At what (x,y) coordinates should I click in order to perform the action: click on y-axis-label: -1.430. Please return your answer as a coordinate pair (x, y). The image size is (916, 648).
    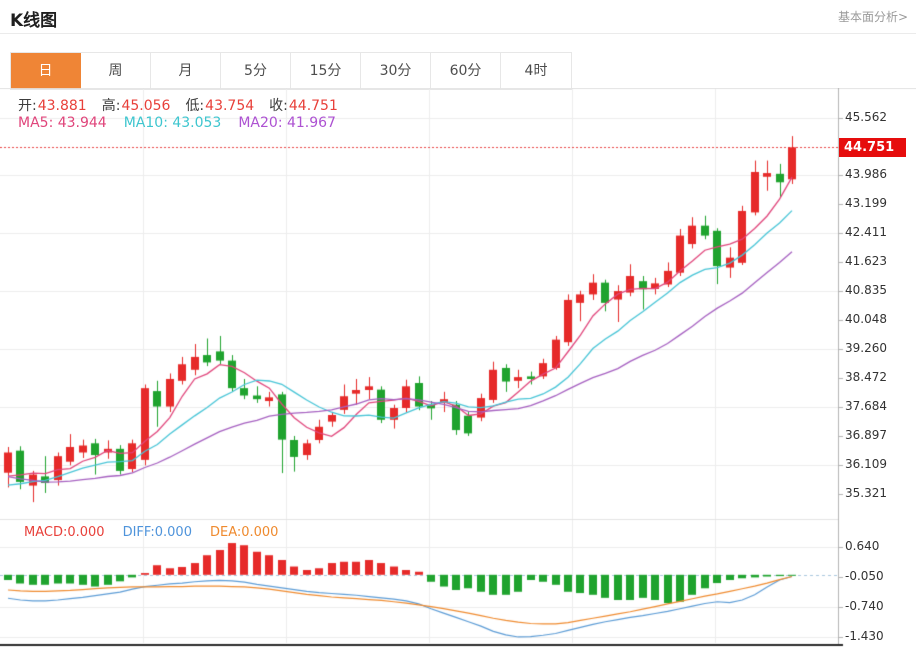
    Looking at the image, I should click on (864, 635).